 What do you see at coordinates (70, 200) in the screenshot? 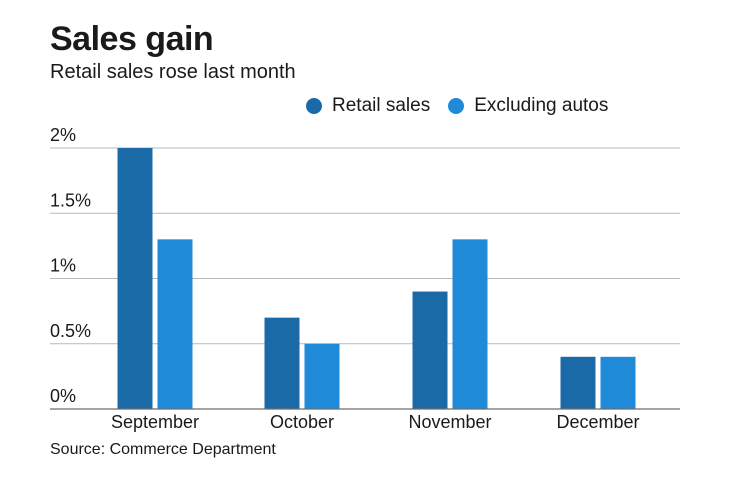
I see `y-tick-label: 1.5%` at bounding box center [70, 200].